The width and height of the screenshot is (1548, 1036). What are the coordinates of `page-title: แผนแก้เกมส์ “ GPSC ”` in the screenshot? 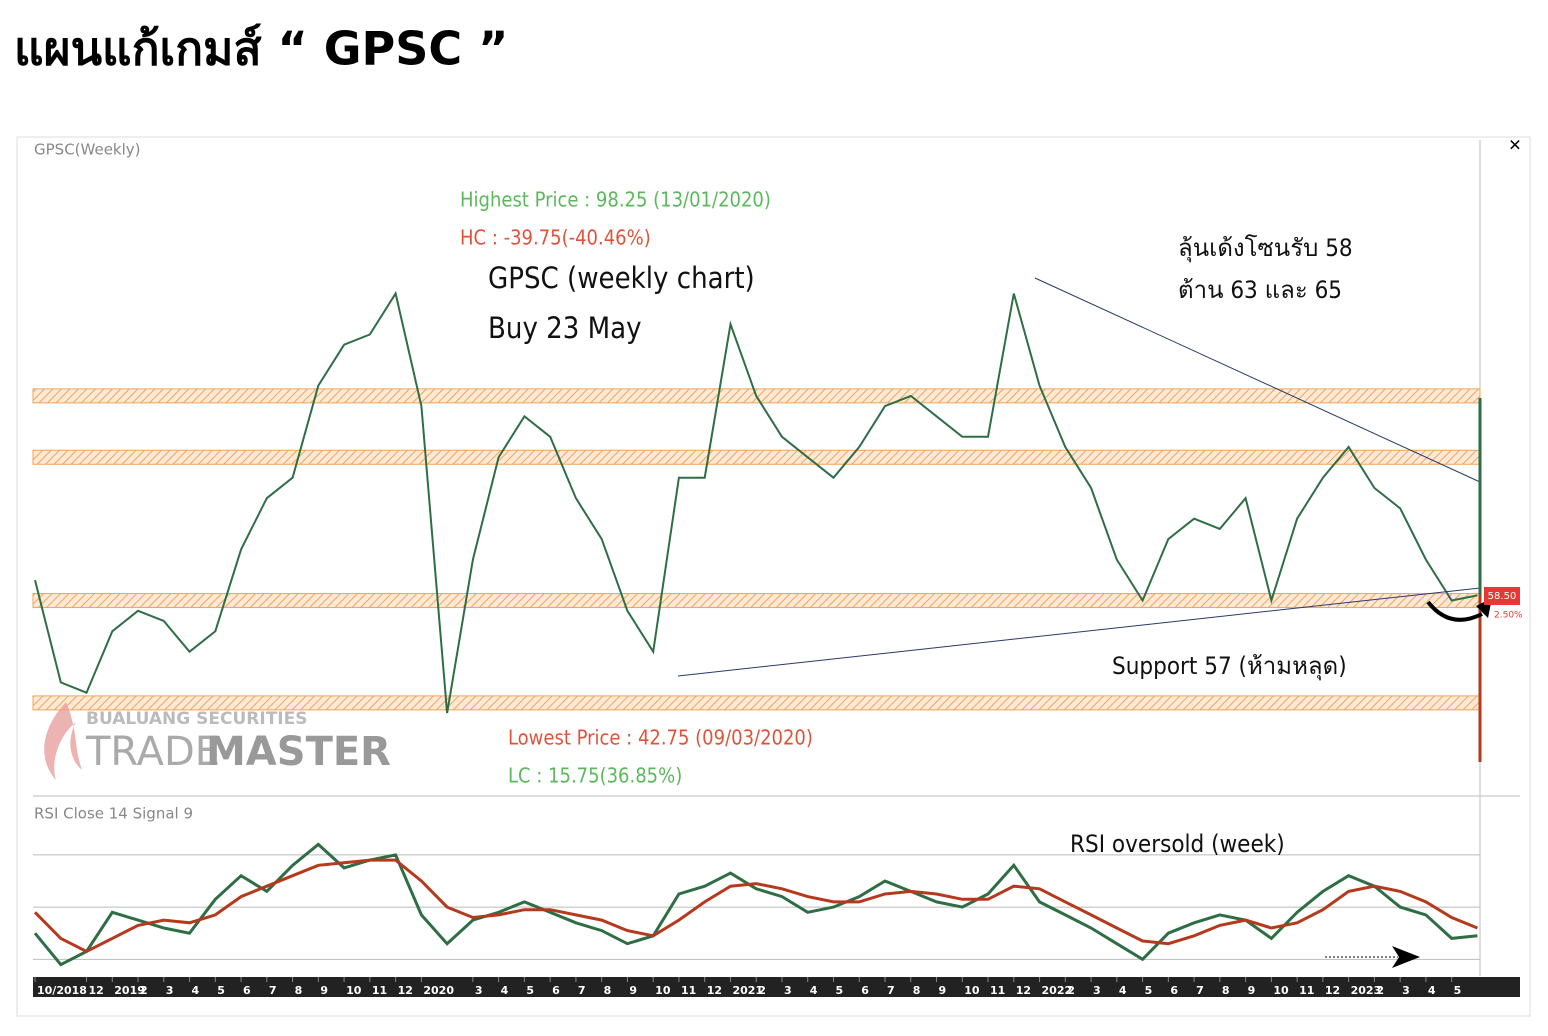 It's located at (261, 49).